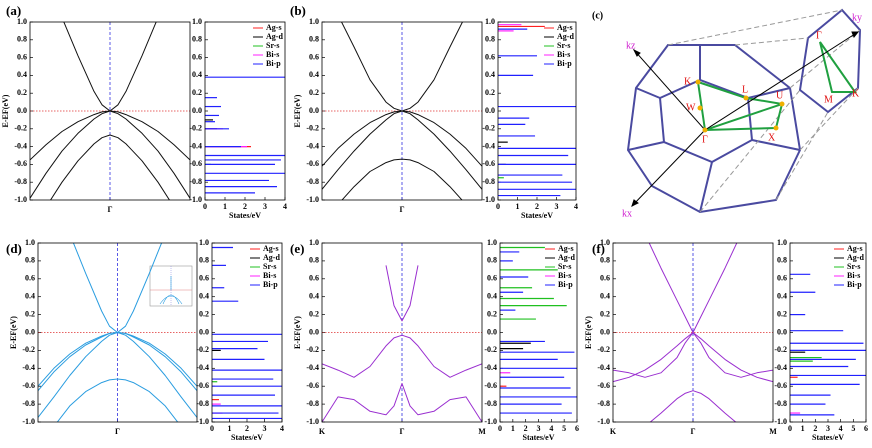 The height and width of the screenshot is (448, 872). I want to click on brillouin-zone: (c) kz ky kx K L U W Γ X Γ M K, so click(727, 113).